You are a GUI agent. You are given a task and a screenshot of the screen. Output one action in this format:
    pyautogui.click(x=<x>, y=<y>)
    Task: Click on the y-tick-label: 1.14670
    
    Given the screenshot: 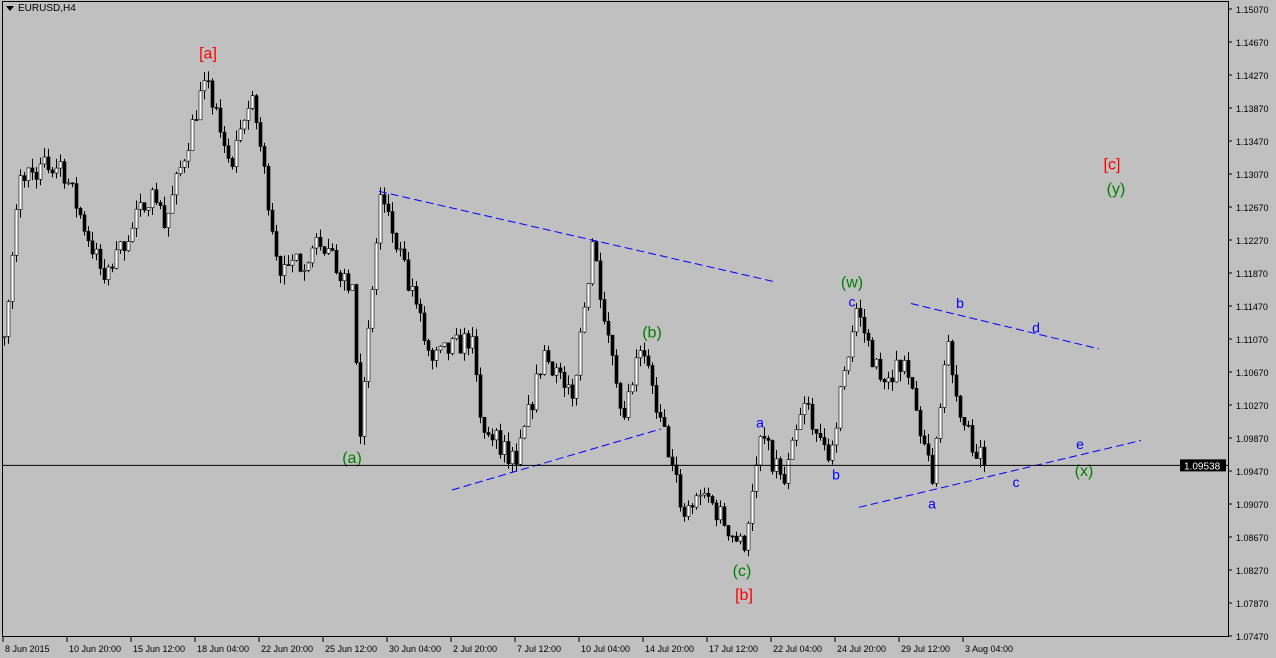 What is the action you would take?
    pyautogui.click(x=1252, y=43)
    